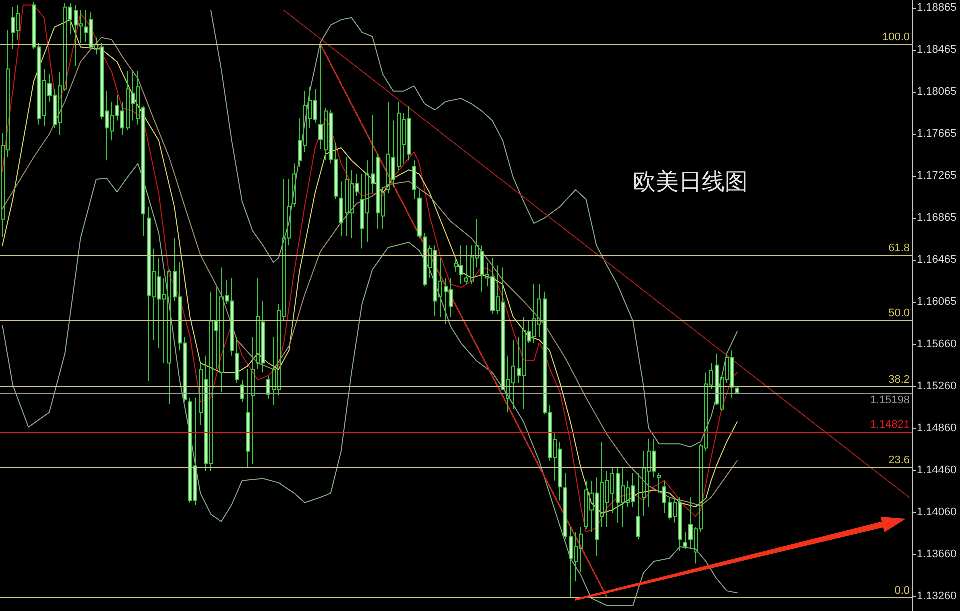  What do you see at coordinates (937, 176) in the screenshot?
I see `y-tick-label: 1.17265` at bounding box center [937, 176].